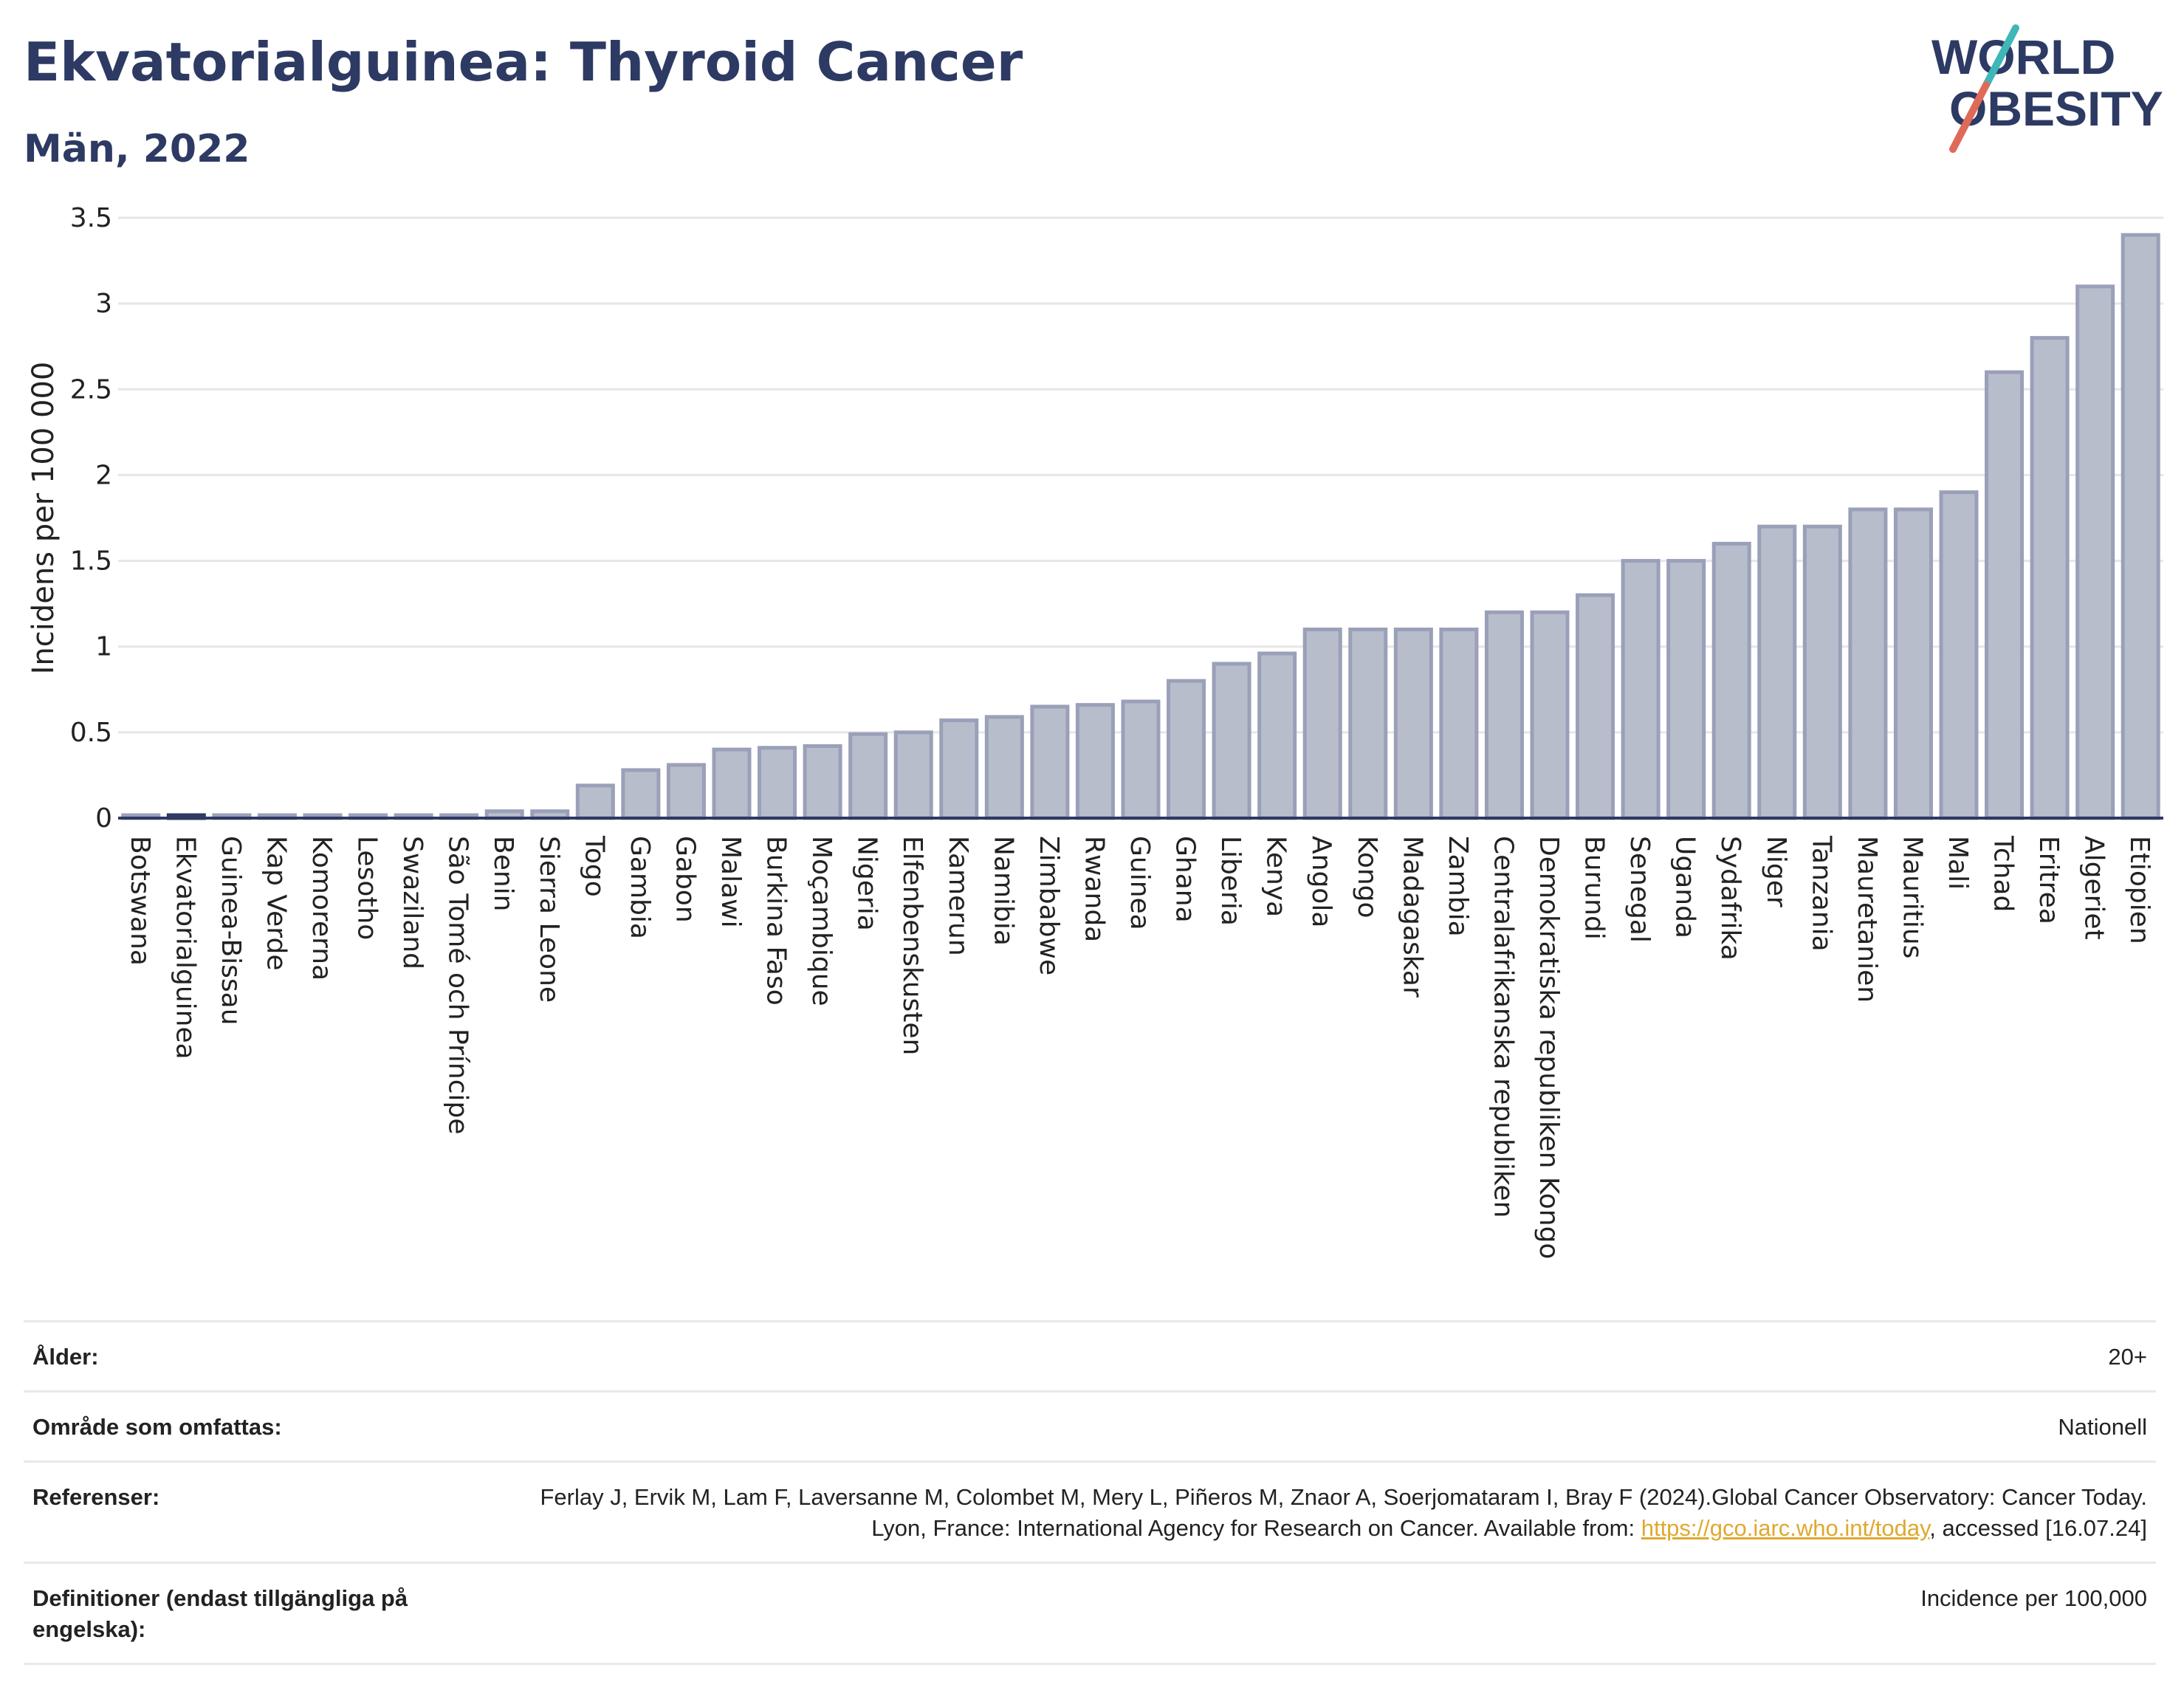 The width and height of the screenshot is (2184, 1696). Describe the element at coordinates (1367, 878) in the screenshot. I see `x-tick-label: Kongo` at that location.